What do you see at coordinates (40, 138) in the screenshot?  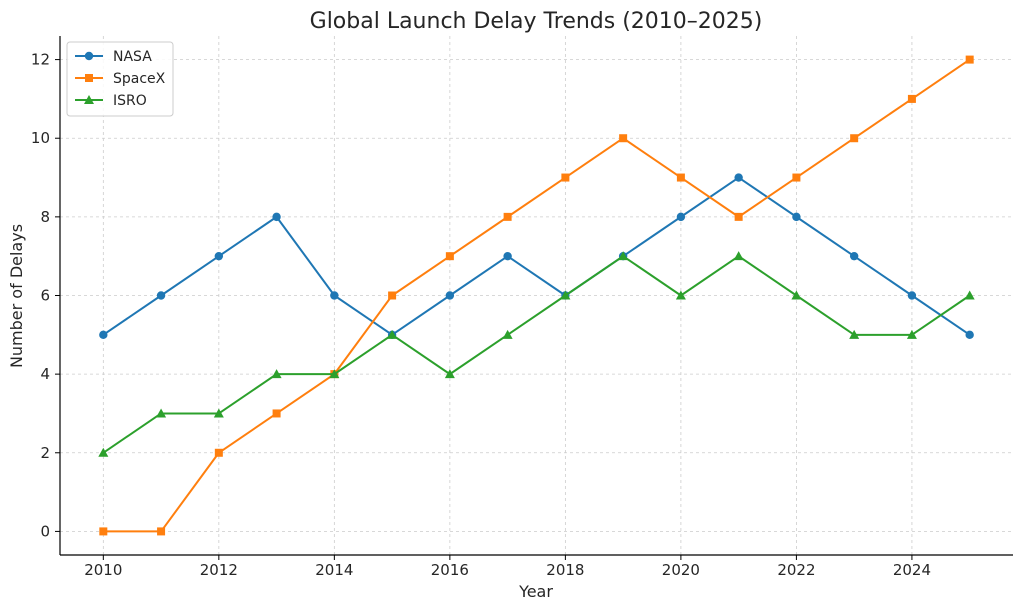 I see `y-tick-label: 10` at bounding box center [40, 138].